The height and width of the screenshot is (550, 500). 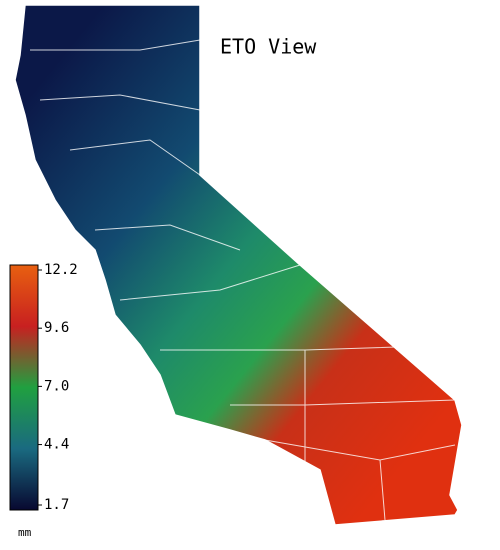 I want to click on colorbar-tick-label: 7.0, so click(x=56, y=386).